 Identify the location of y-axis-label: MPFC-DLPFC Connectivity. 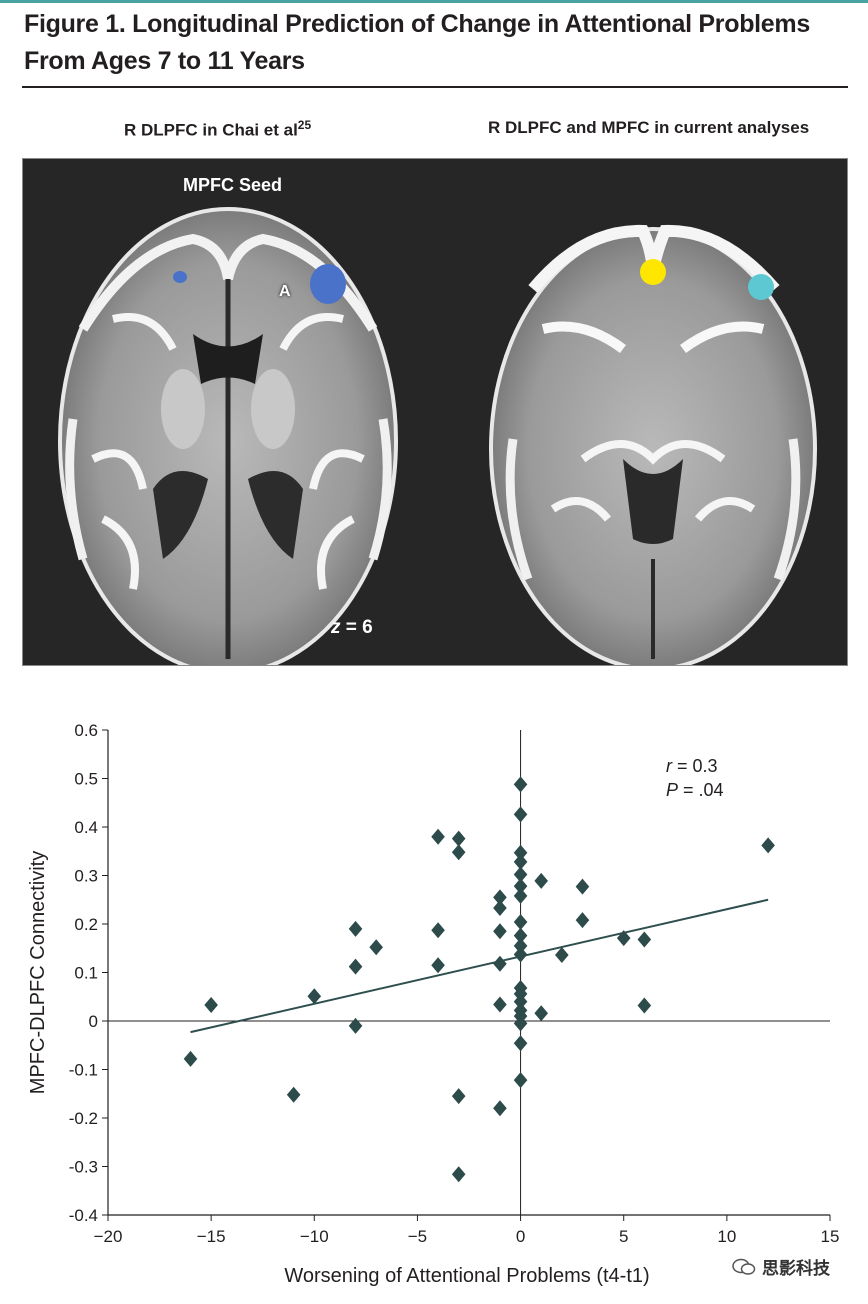
(38, 972).